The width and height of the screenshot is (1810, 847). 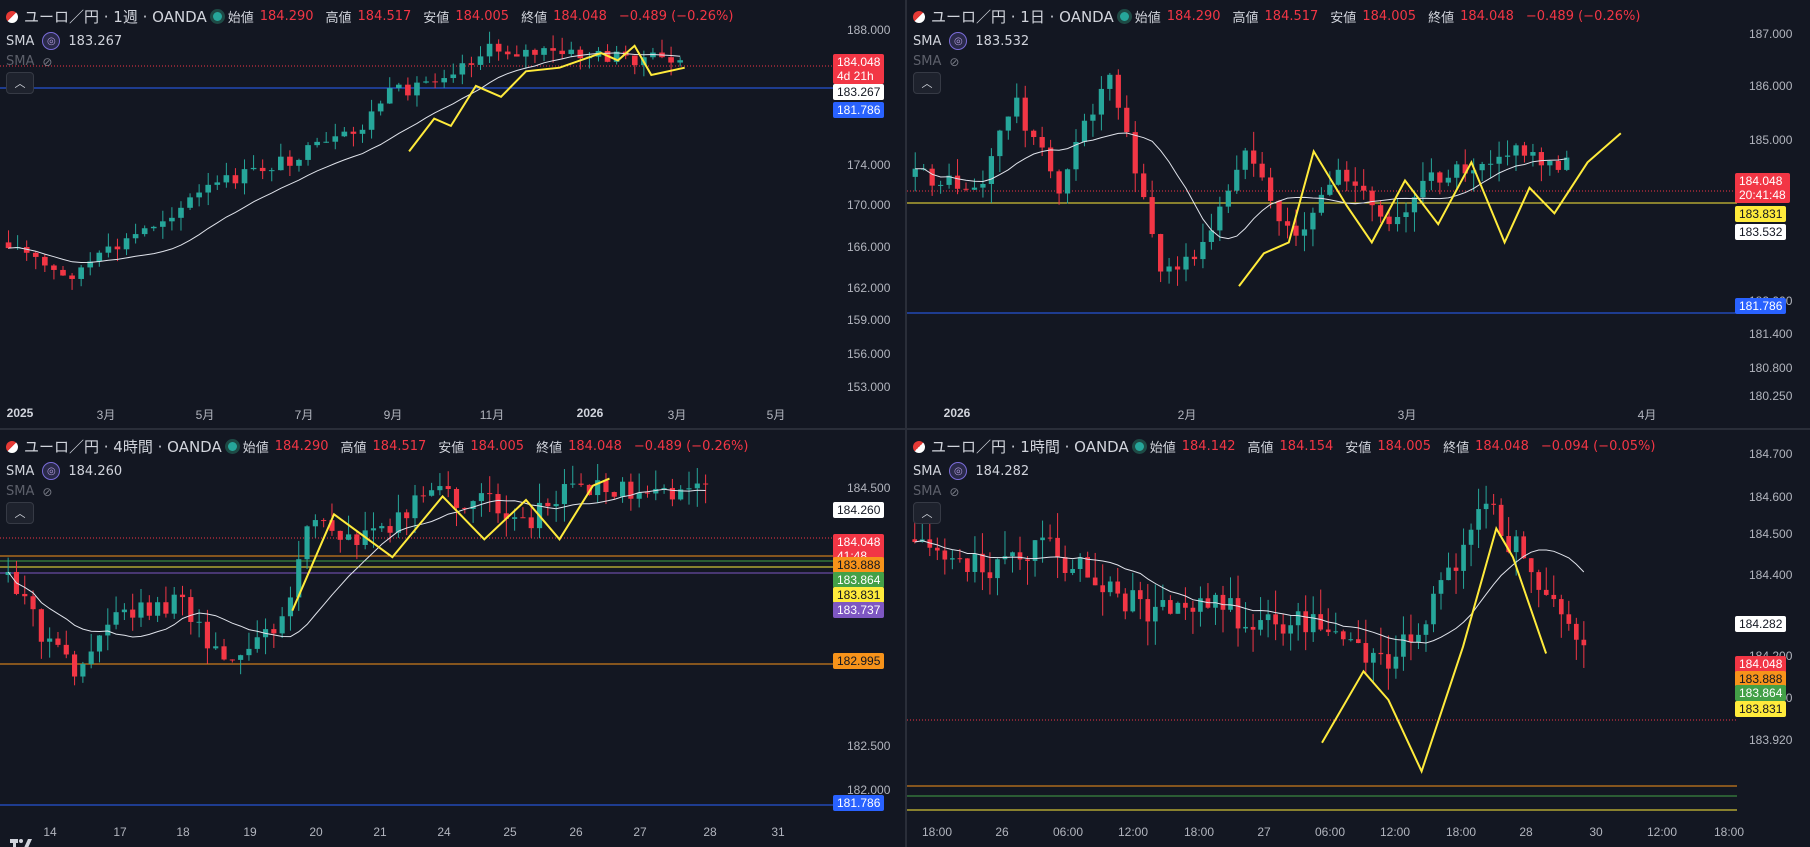 I want to click on price-axis-tag: 183.888, so click(x=859, y=565).